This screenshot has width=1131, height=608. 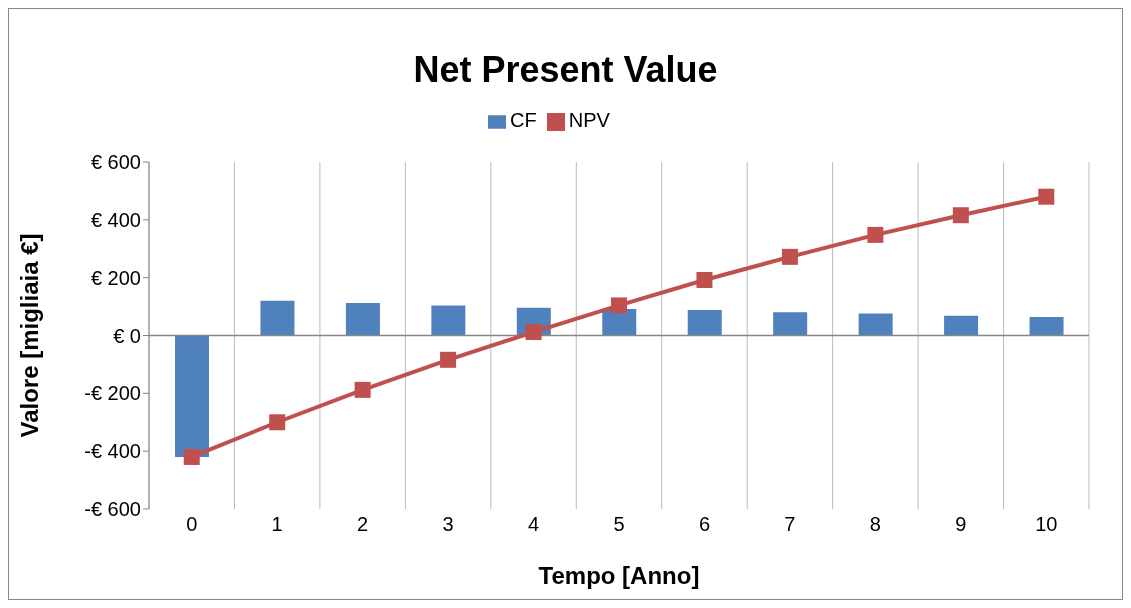 I want to click on x-tick-label: 6, so click(x=704, y=524).